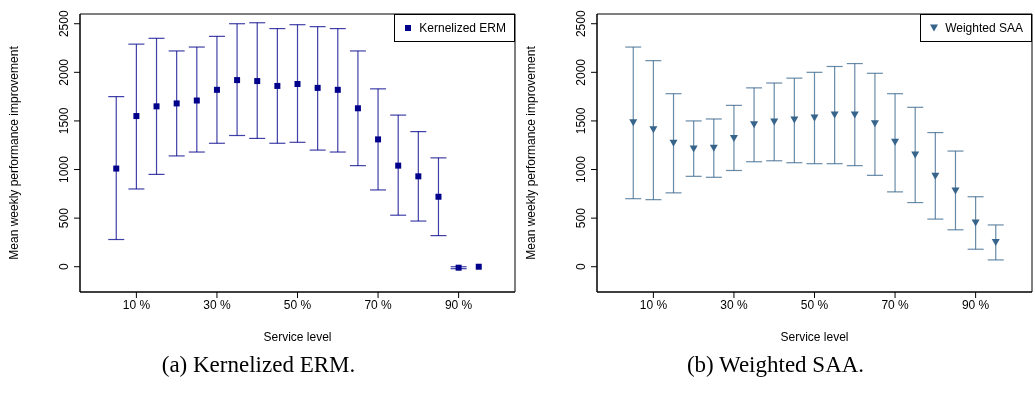  I want to click on text: (a) Kernelized ERM., so click(258, 365).